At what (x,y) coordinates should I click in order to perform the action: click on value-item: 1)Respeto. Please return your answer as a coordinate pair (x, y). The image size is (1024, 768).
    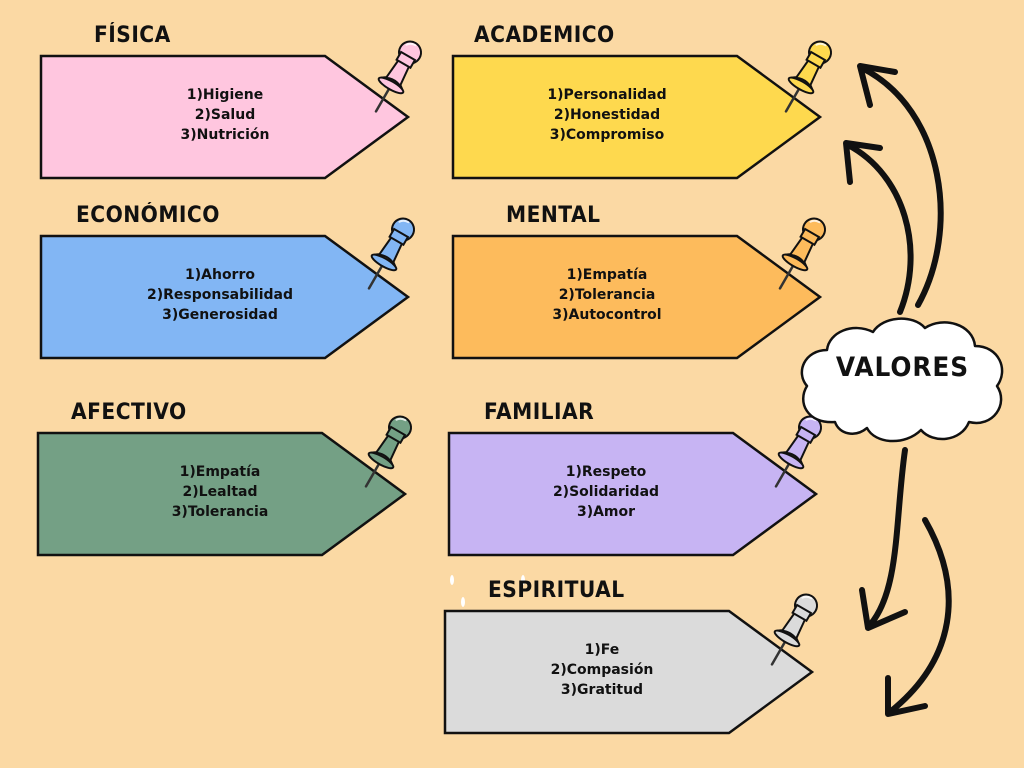
    Looking at the image, I should click on (606, 472).